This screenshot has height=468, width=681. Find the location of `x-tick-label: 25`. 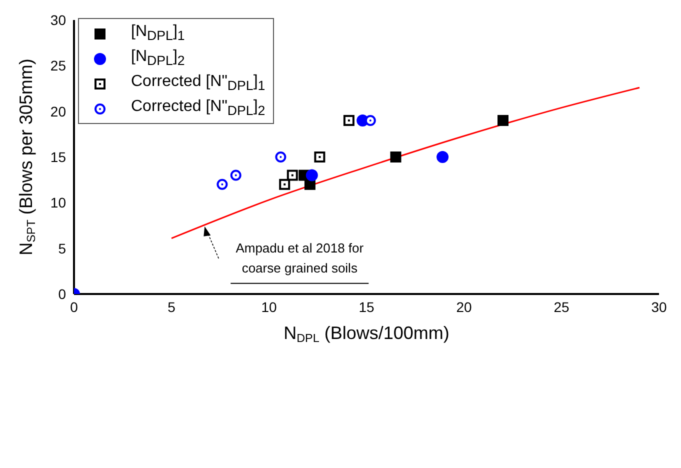

x-tick-label: 25 is located at coordinates (562, 306).